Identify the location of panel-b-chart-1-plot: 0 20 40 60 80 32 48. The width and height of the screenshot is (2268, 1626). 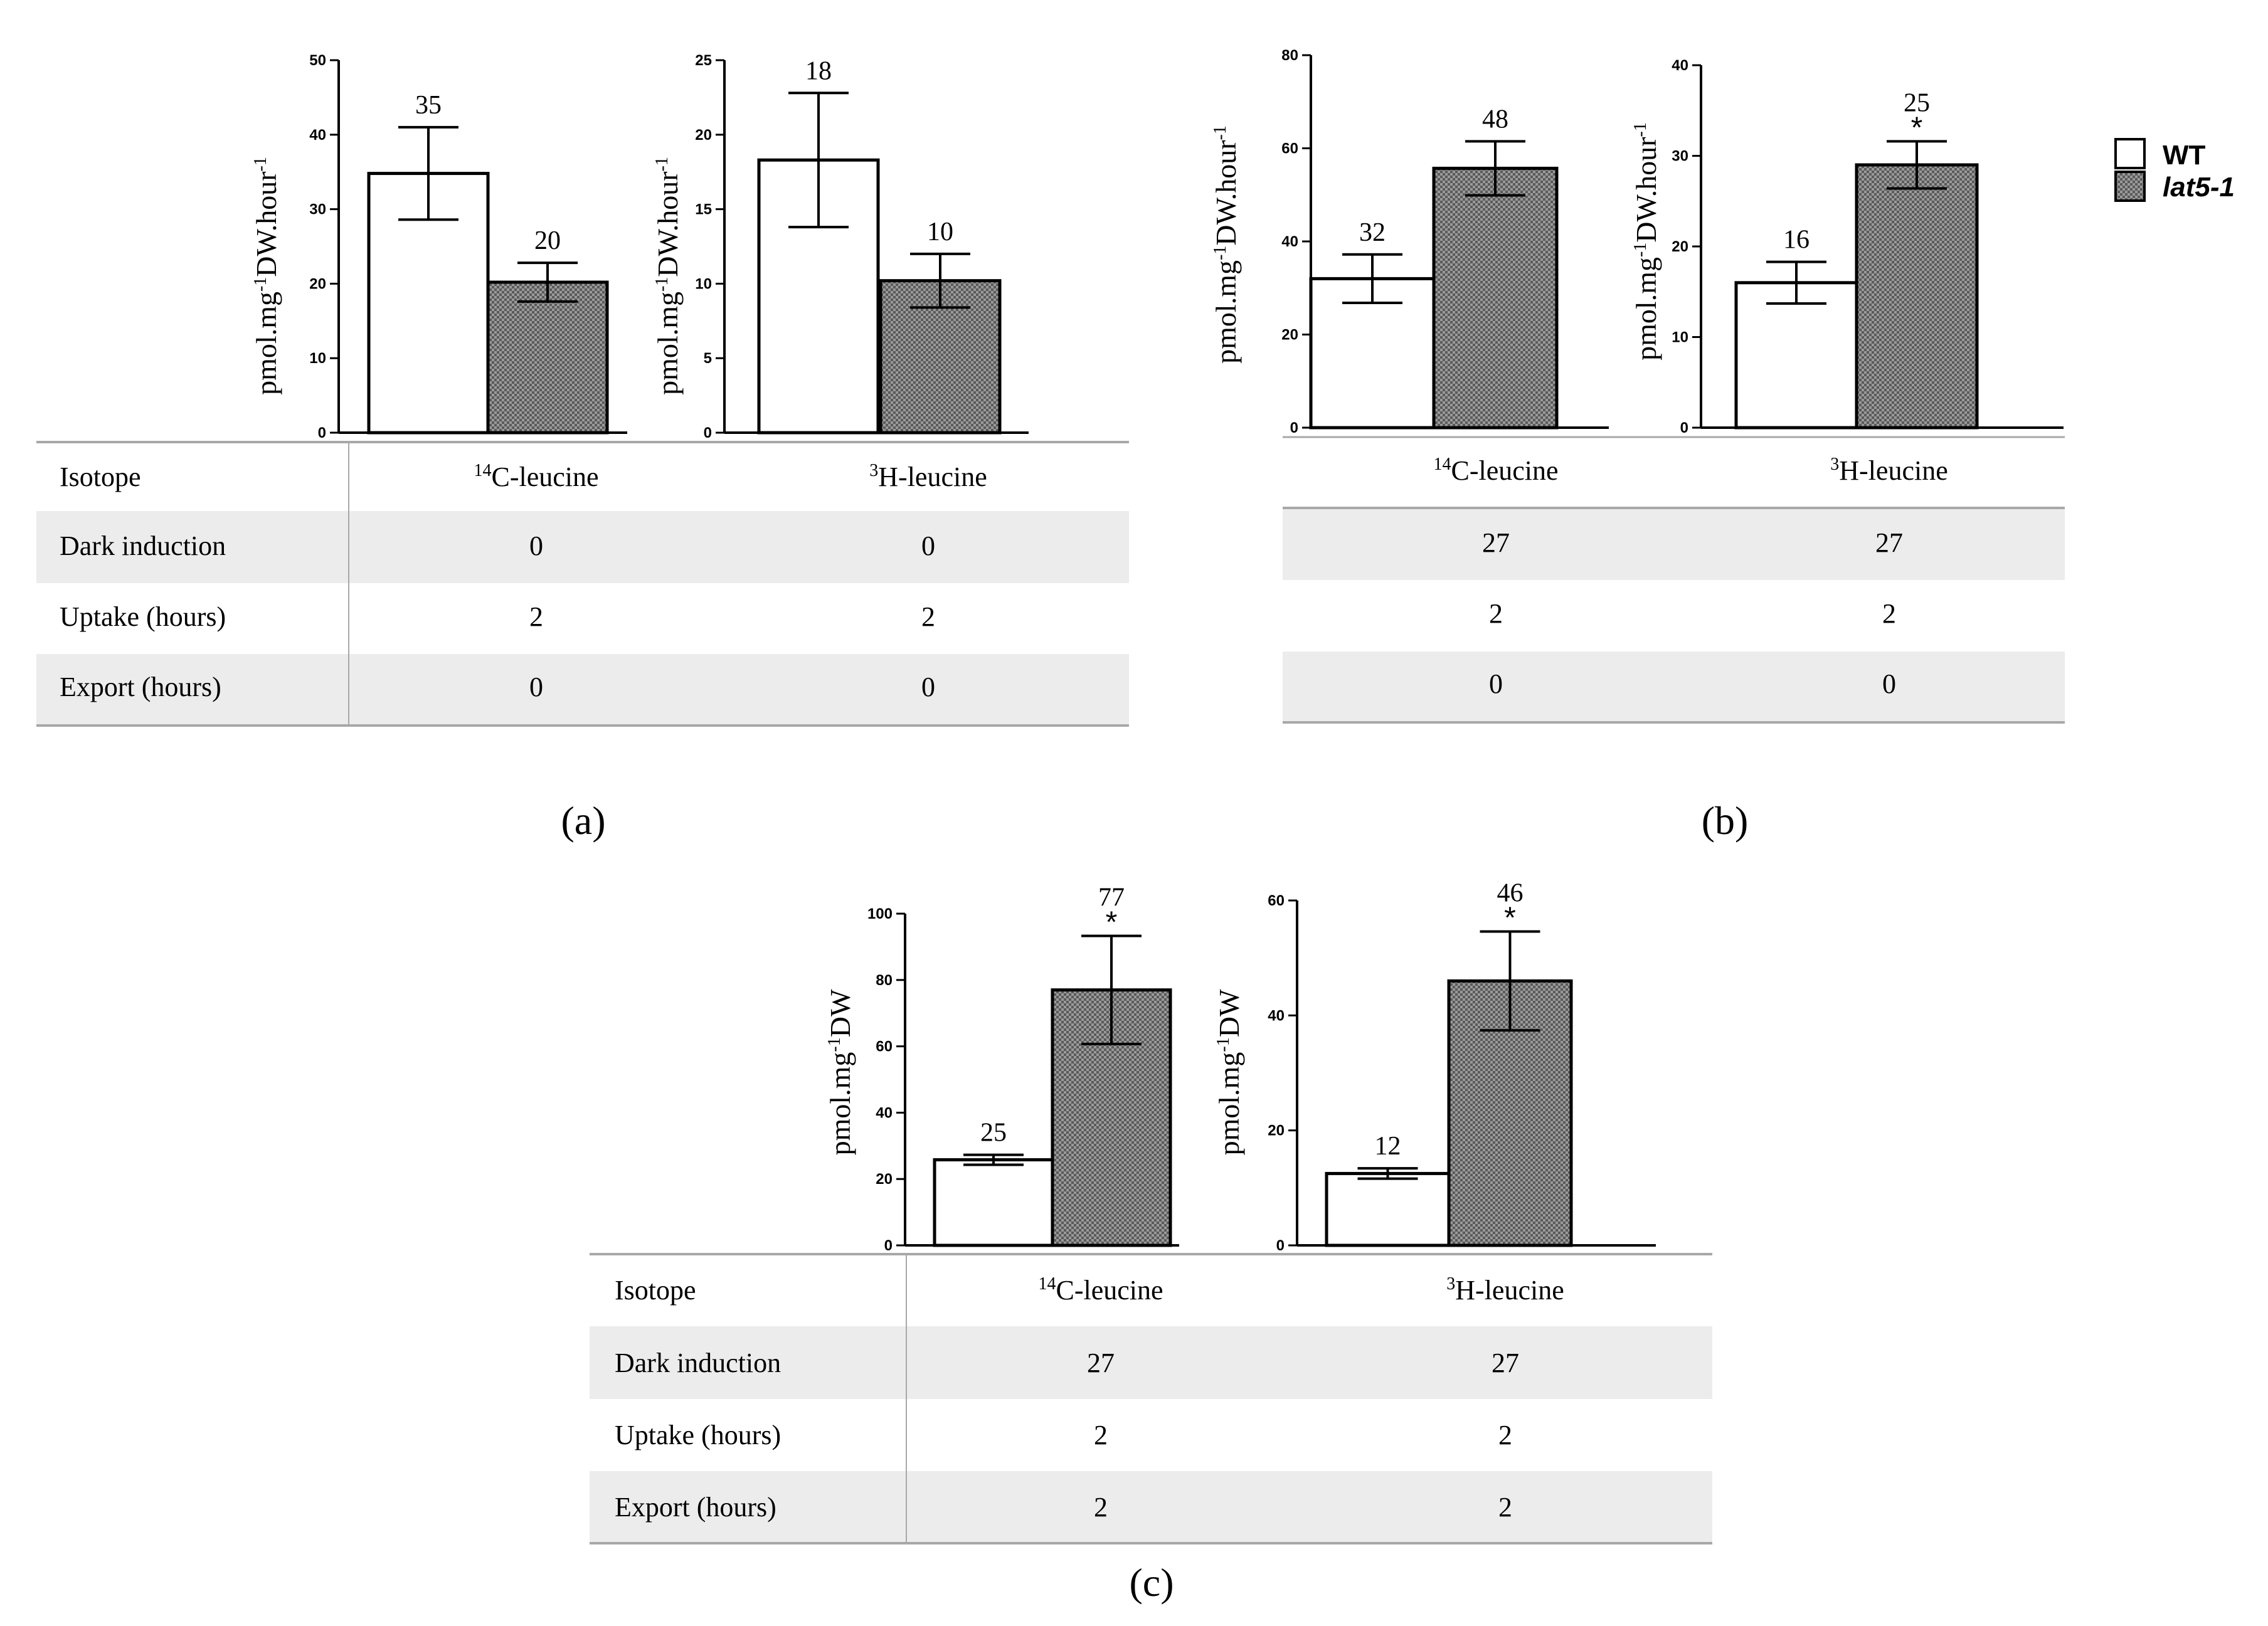
(1445, 241).